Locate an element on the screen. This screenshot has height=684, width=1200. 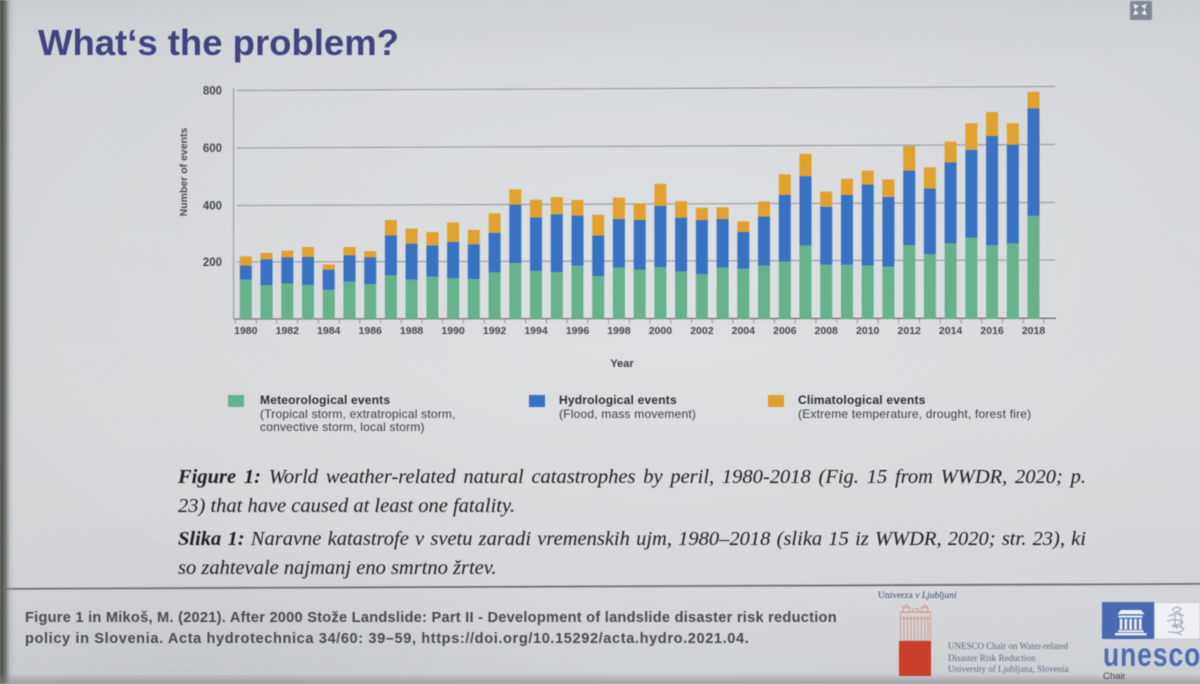
svg-text: 1984 is located at coordinates (329, 331).